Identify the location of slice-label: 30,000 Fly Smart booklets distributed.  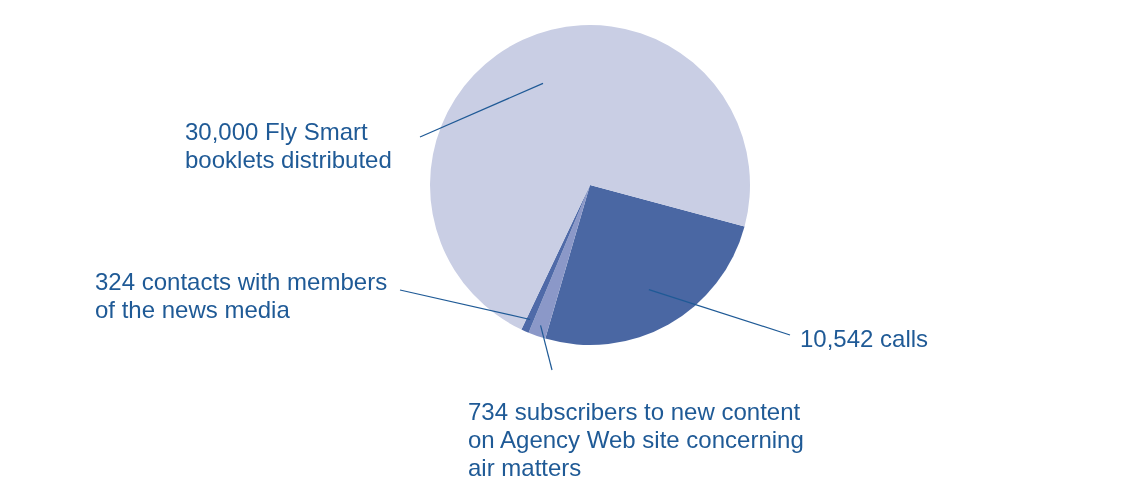
(288, 145).